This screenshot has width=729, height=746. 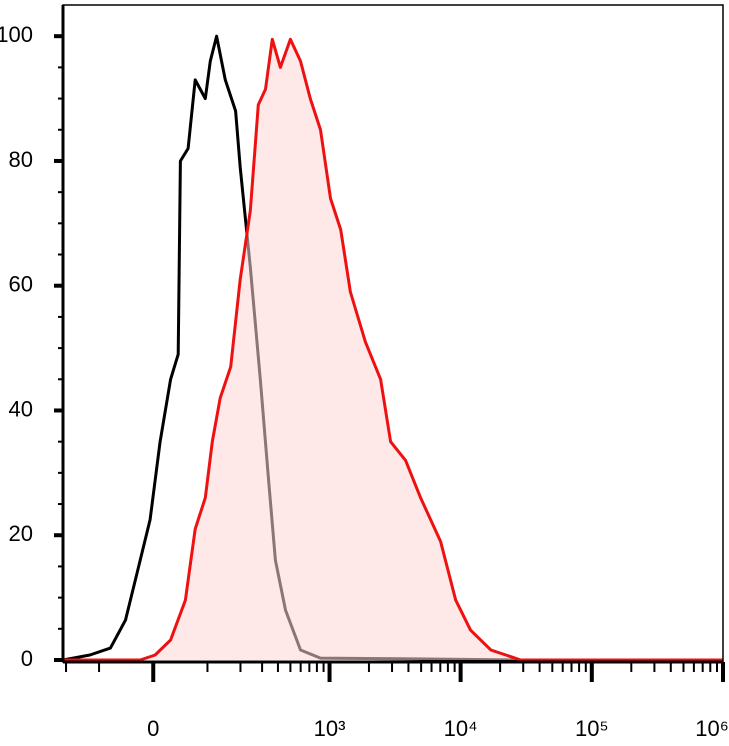 What do you see at coordinates (21, 533) in the screenshot?
I see `y-tick-label: 20` at bounding box center [21, 533].